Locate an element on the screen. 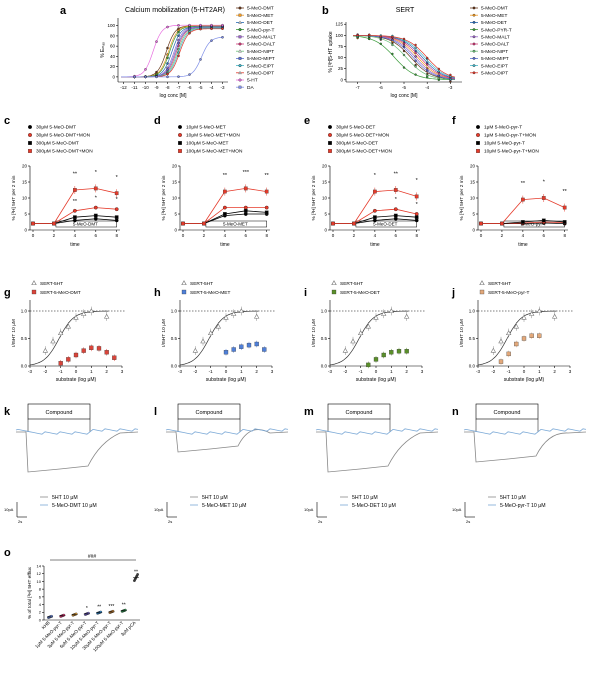 This screenshot has height=685, width=598. panel-e-y-tick-label: 10 is located at coordinates (325, 198).